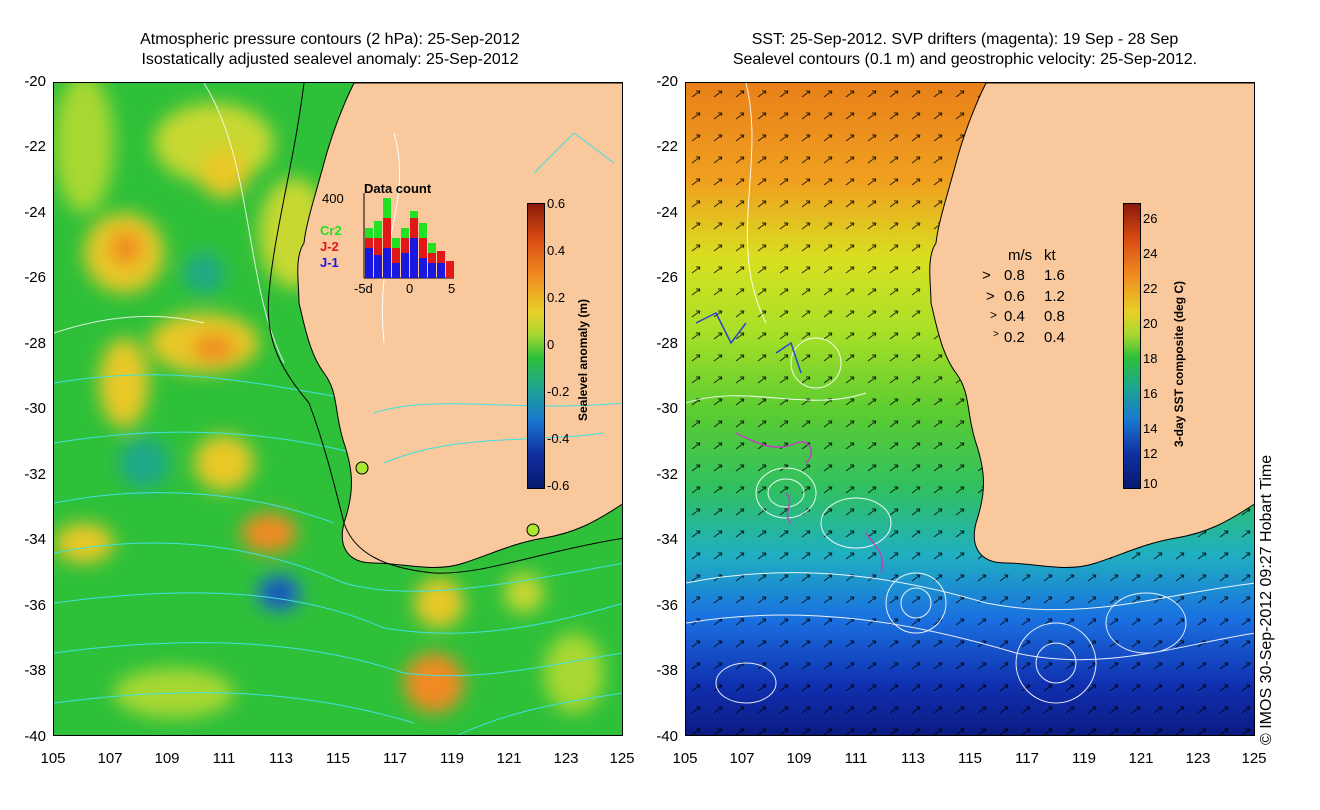 The height and width of the screenshot is (810, 1320). Describe the element at coordinates (1254, 758) in the screenshot. I see `right-xlabel-125: 125` at that location.